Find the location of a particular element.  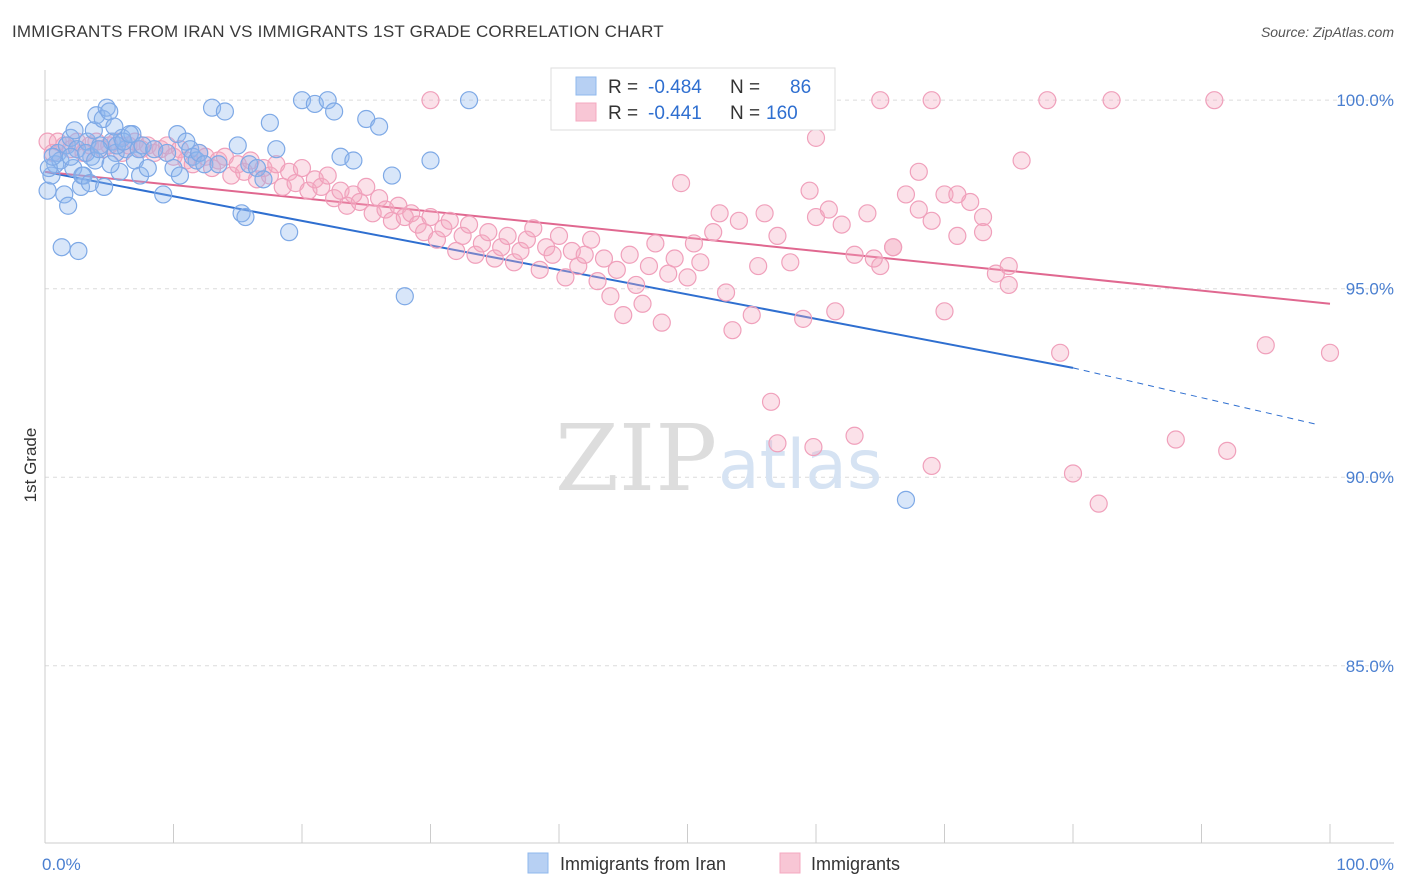

legend-n-label-1: N = is located at coordinates (745, 113).